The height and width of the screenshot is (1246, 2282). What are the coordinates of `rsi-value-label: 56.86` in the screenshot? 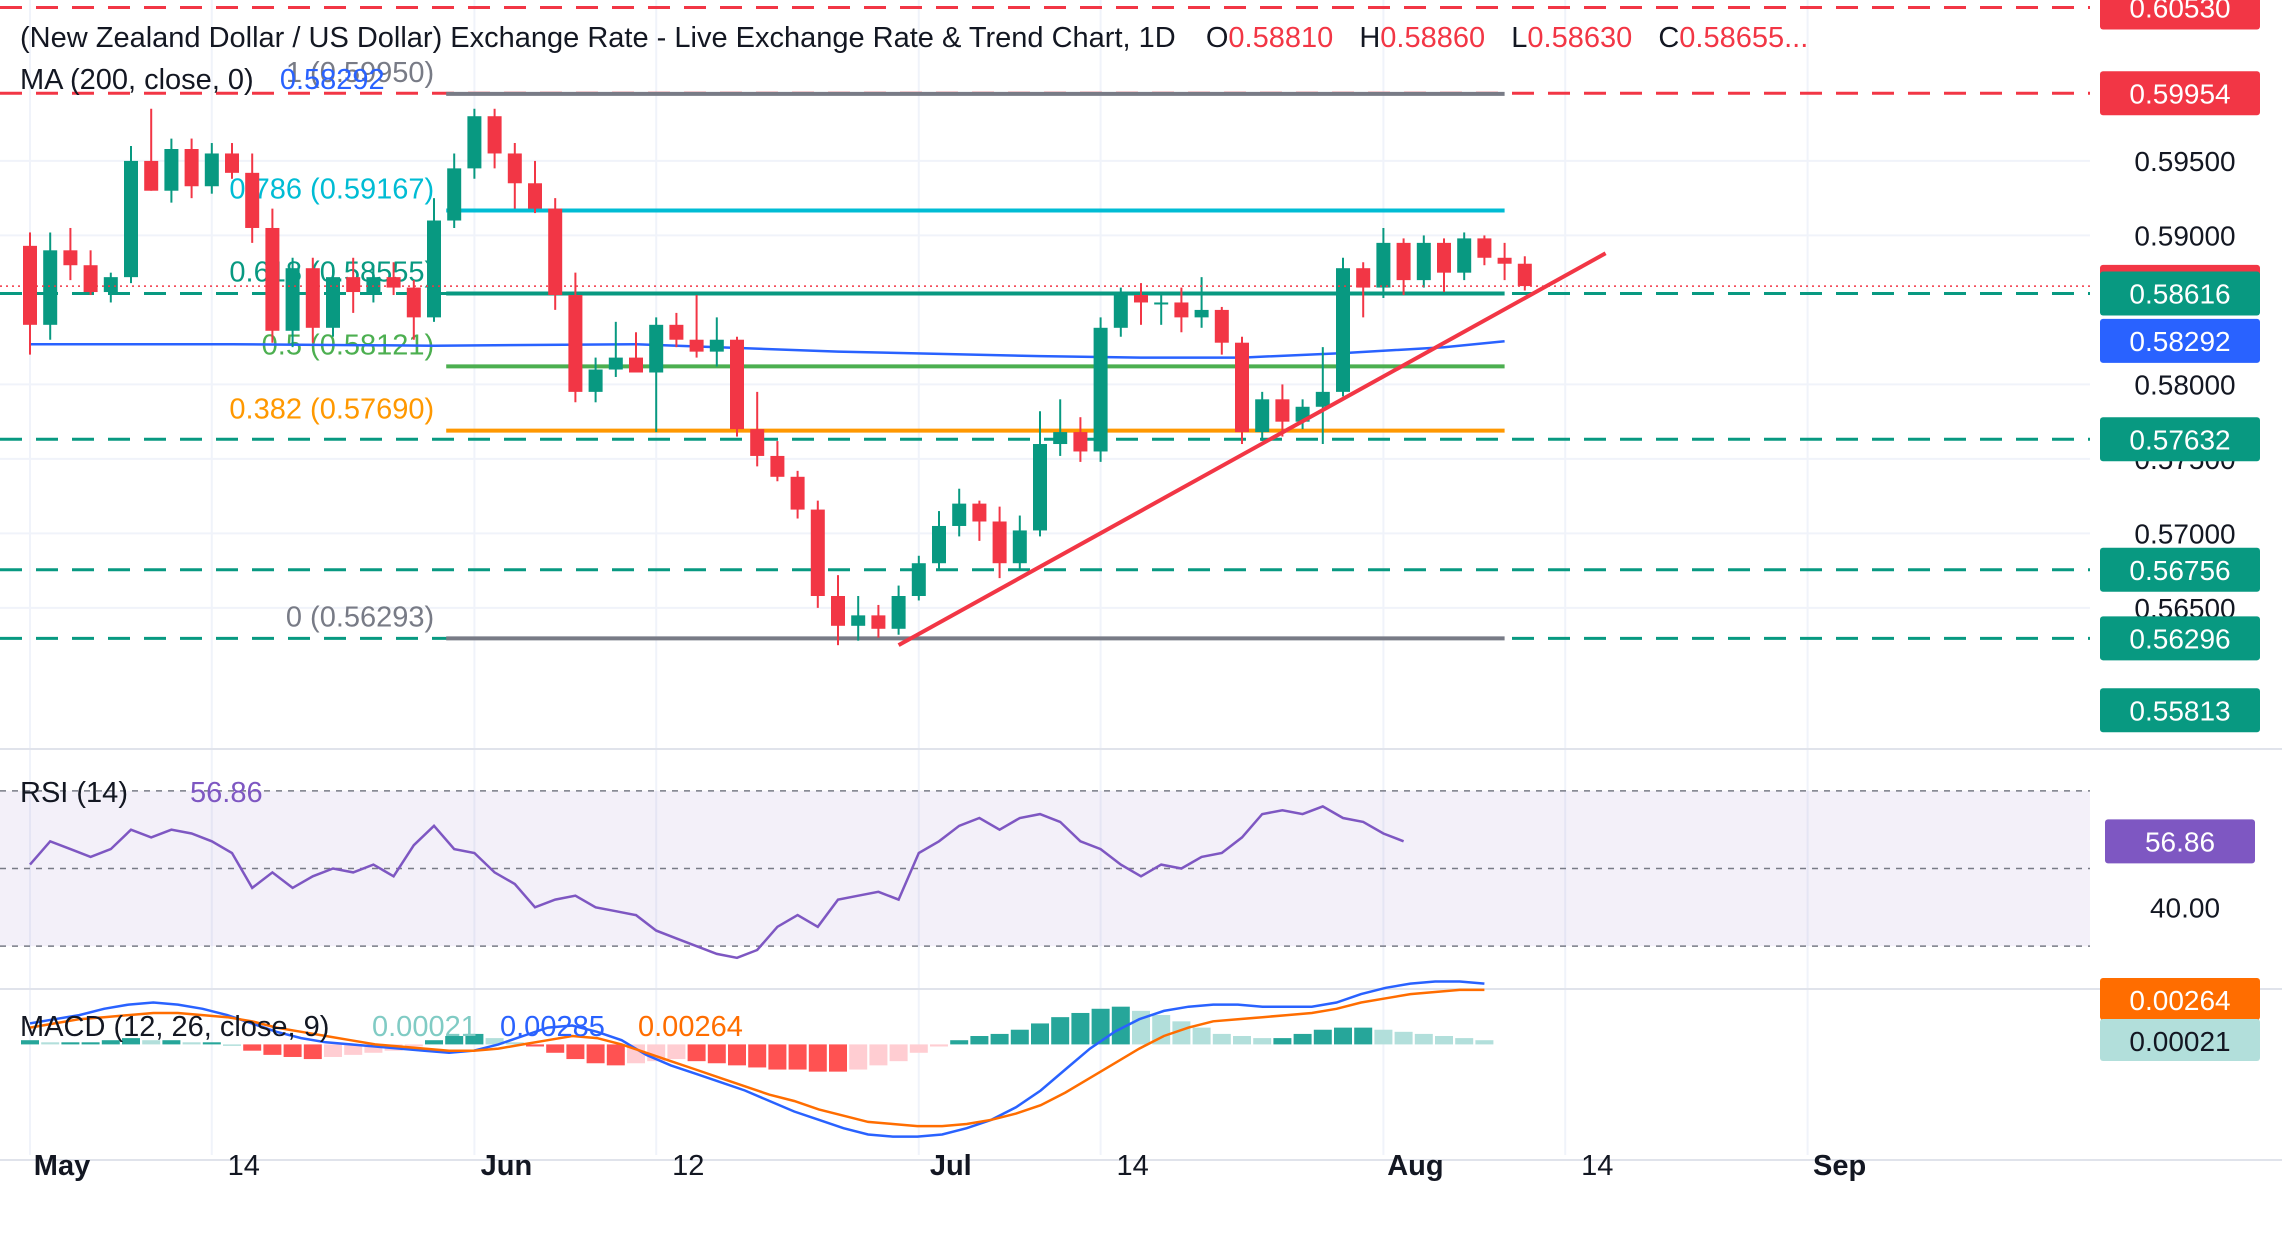 It's located at (2180, 841).